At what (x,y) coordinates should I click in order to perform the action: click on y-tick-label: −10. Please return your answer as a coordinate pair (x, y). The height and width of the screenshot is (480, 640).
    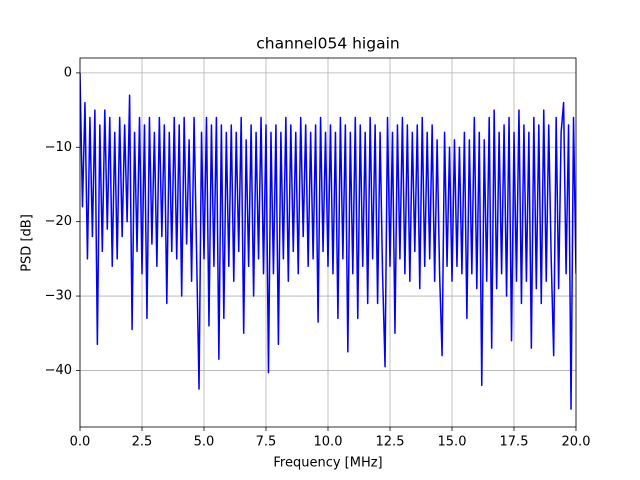
    Looking at the image, I should click on (58, 147).